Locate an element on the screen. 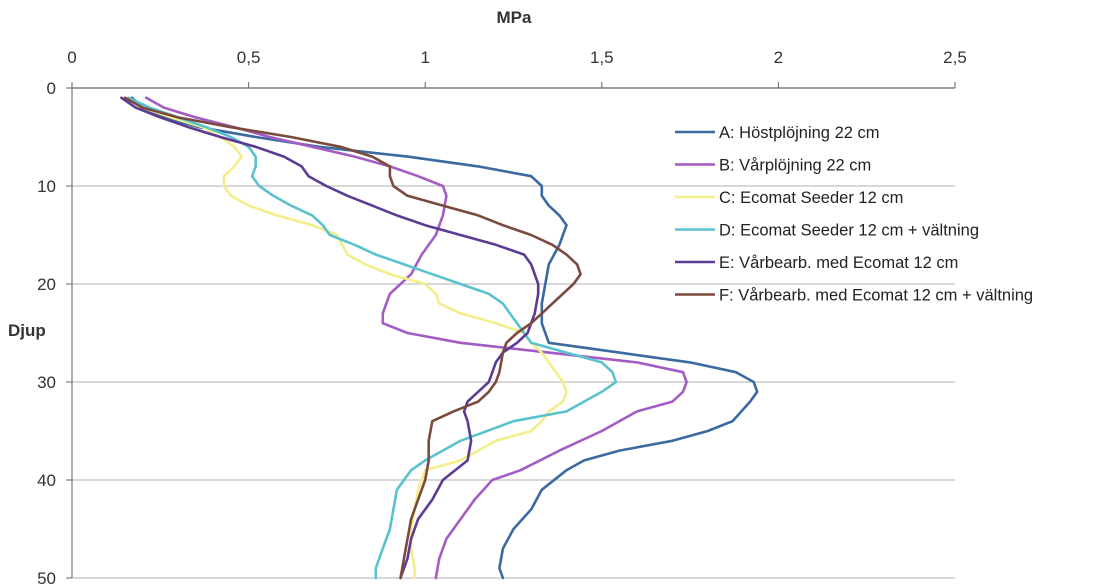 The height and width of the screenshot is (586, 1109). legend-e-label: E: Vårbearb. med Ecomat 12 cm is located at coordinates (838, 263).